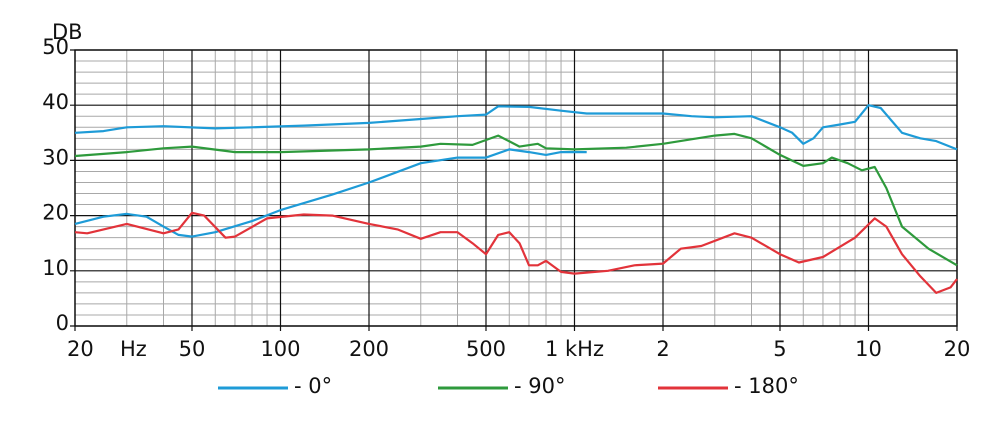 The width and height of the screenshot is (1000, 421). I want to click on y-tick-label: 20, so click(55, 213).